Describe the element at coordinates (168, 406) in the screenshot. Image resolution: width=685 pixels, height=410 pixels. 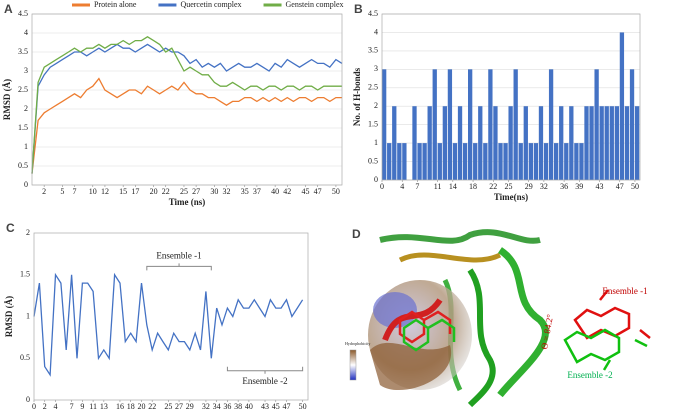
I see `x-tick-label: 25` at that location.